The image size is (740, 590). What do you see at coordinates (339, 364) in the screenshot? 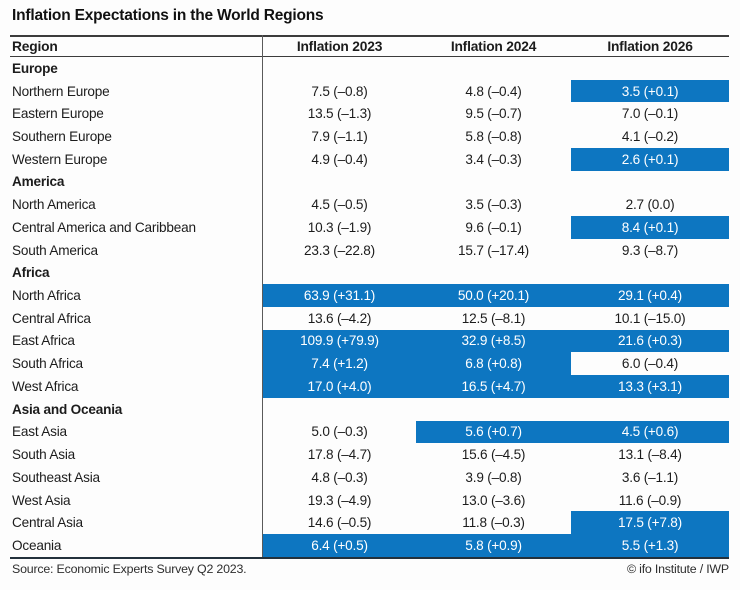
I see `value-2023: 7.4 (+1.2)` at bounding box center [339, 364].